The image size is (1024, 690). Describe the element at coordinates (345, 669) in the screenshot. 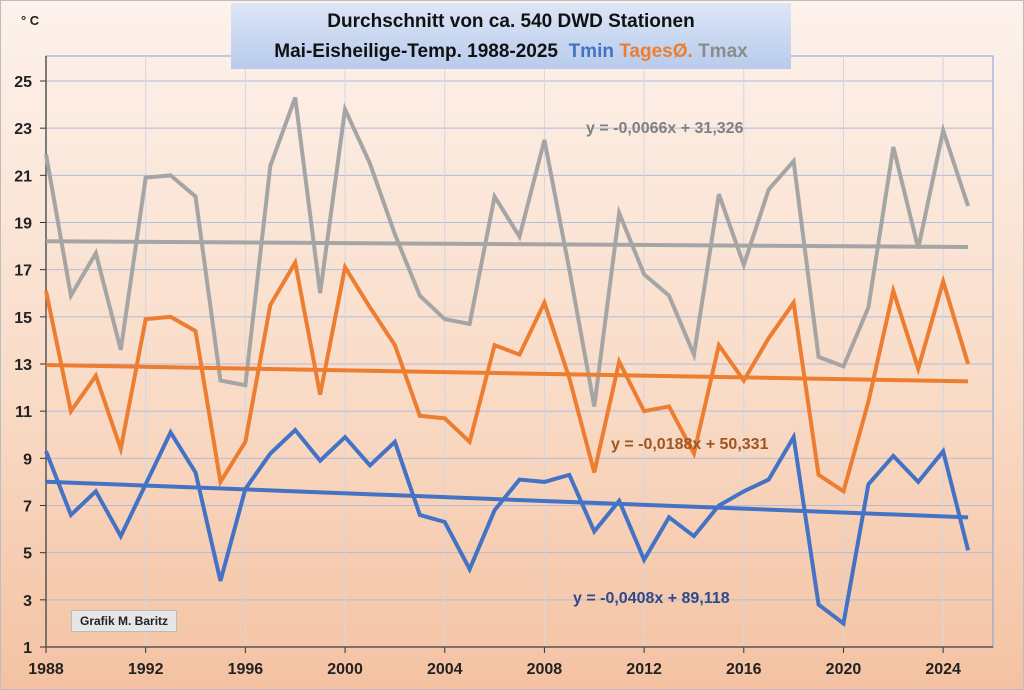

I see `xtick-label: 2000` at that location.